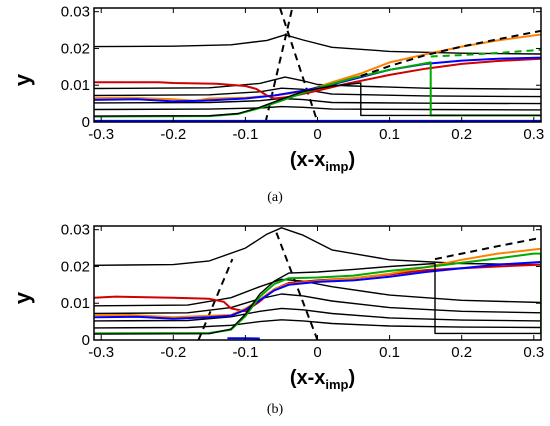 Image resolution: width=550 pixels, height=426 pixels. What do you see at coordinates (389, 352) in the screenshot?
I see `x-tick-label-b-4: 0.1` at bounding box center [389, 352].